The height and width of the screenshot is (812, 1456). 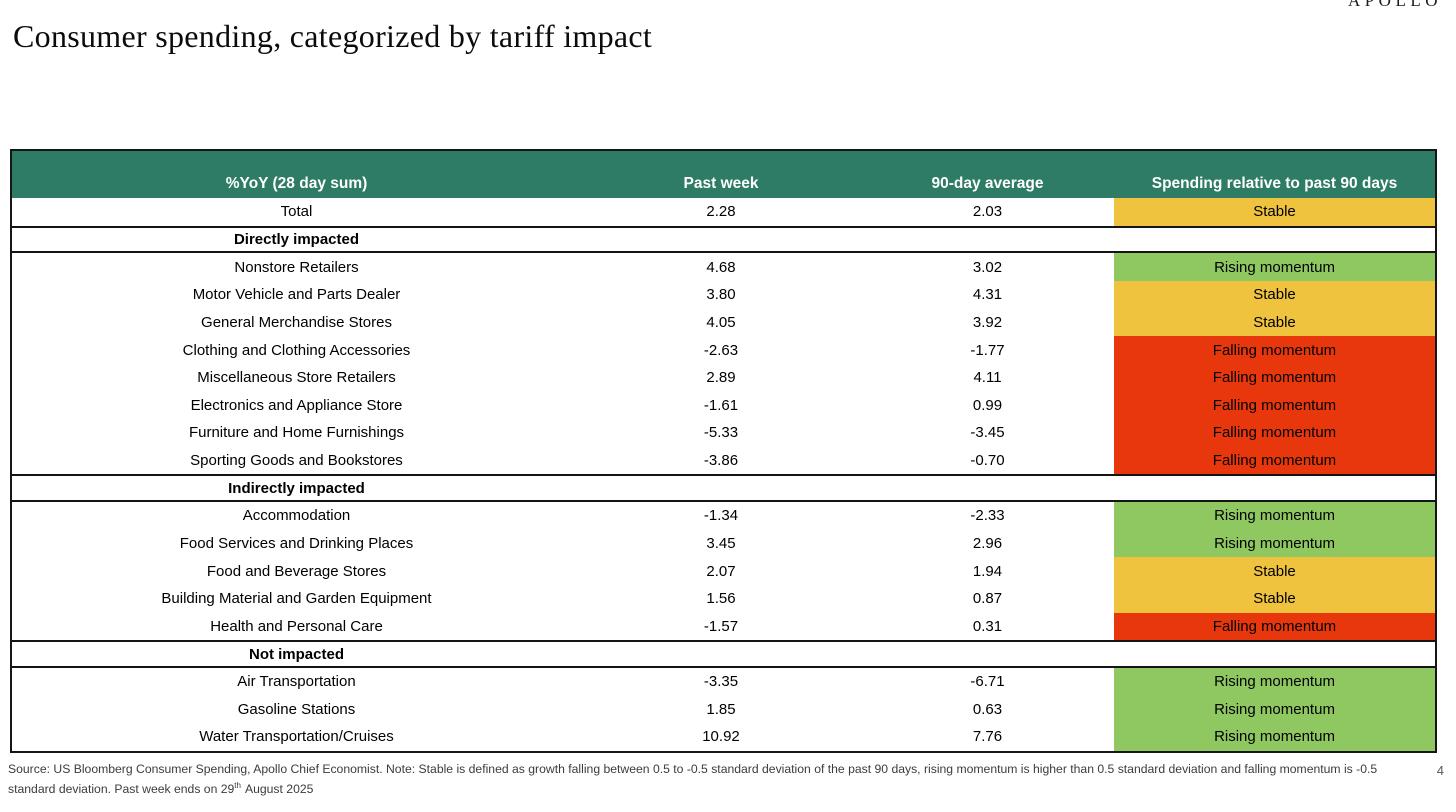 What do you see at coordinates (987, 571) in the screenshot?
I see `avg-90-cell: 1.94` at bounding box center [987, 571].